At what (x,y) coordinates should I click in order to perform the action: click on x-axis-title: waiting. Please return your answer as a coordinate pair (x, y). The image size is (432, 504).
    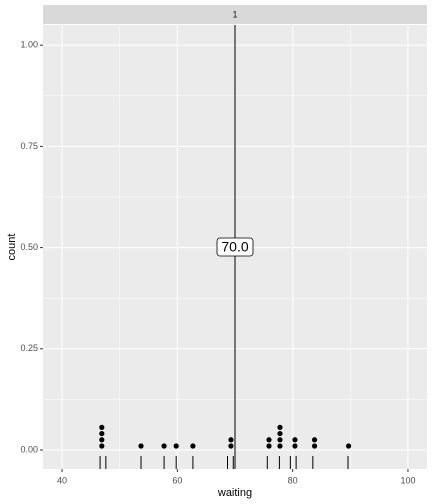
    Looking at the image, I should click on (234, 493).